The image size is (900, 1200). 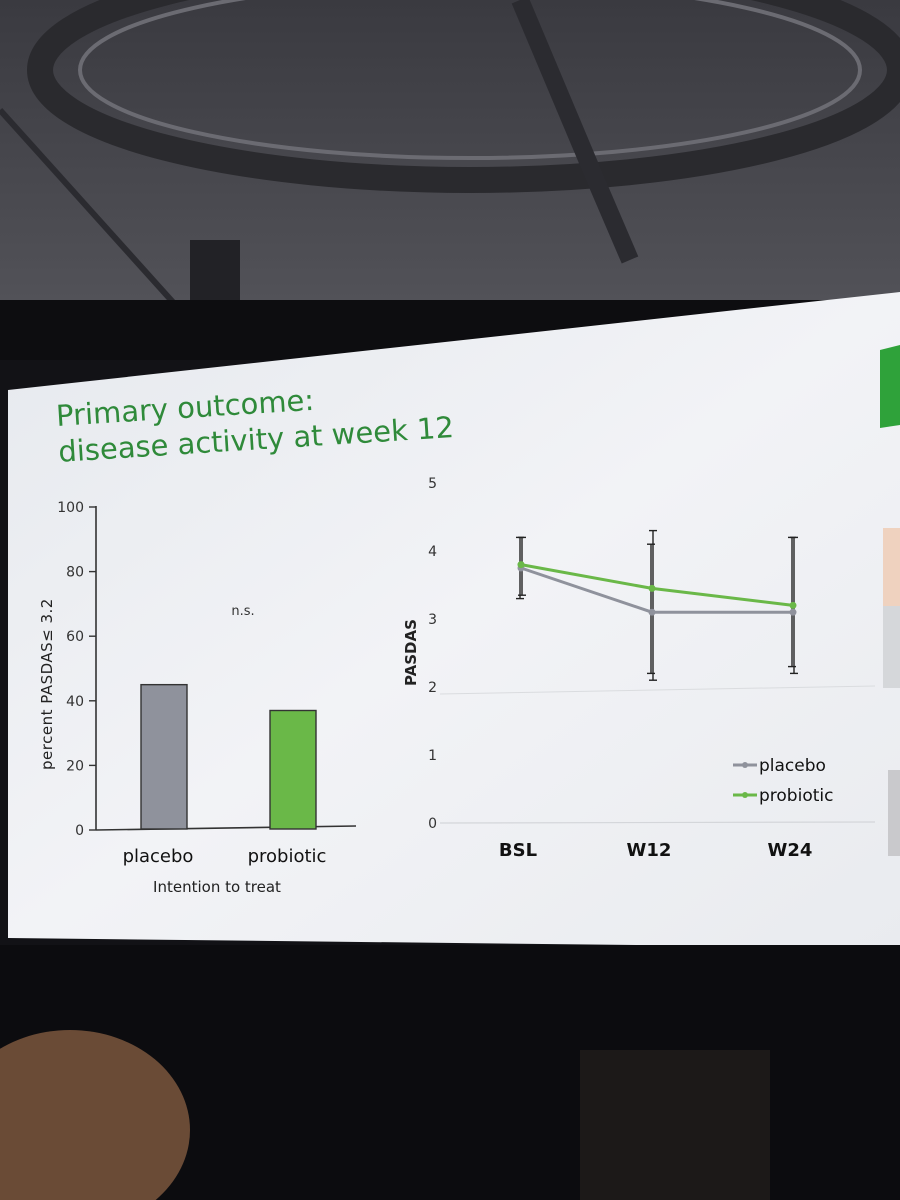 I want to click on audience-head, so click(x=95, y=1115).